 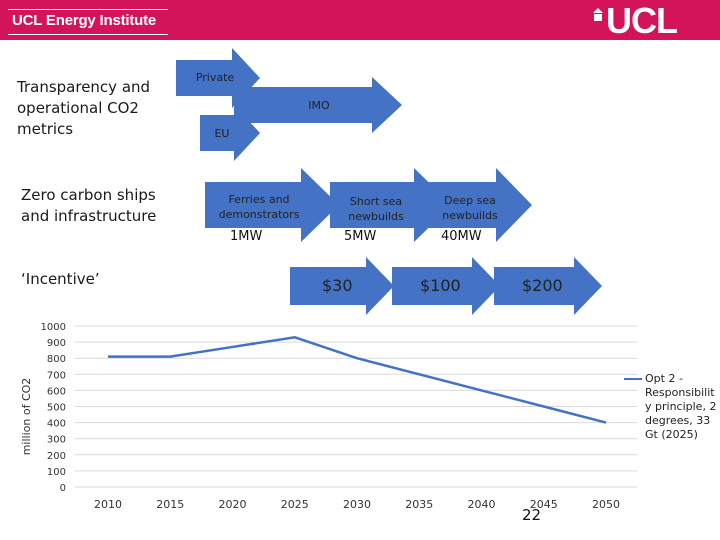 What do you see at coordinates (360, 236) in the screenshot?
I see `mw-short-sea: 5MW` at bounding box center [360, 236].